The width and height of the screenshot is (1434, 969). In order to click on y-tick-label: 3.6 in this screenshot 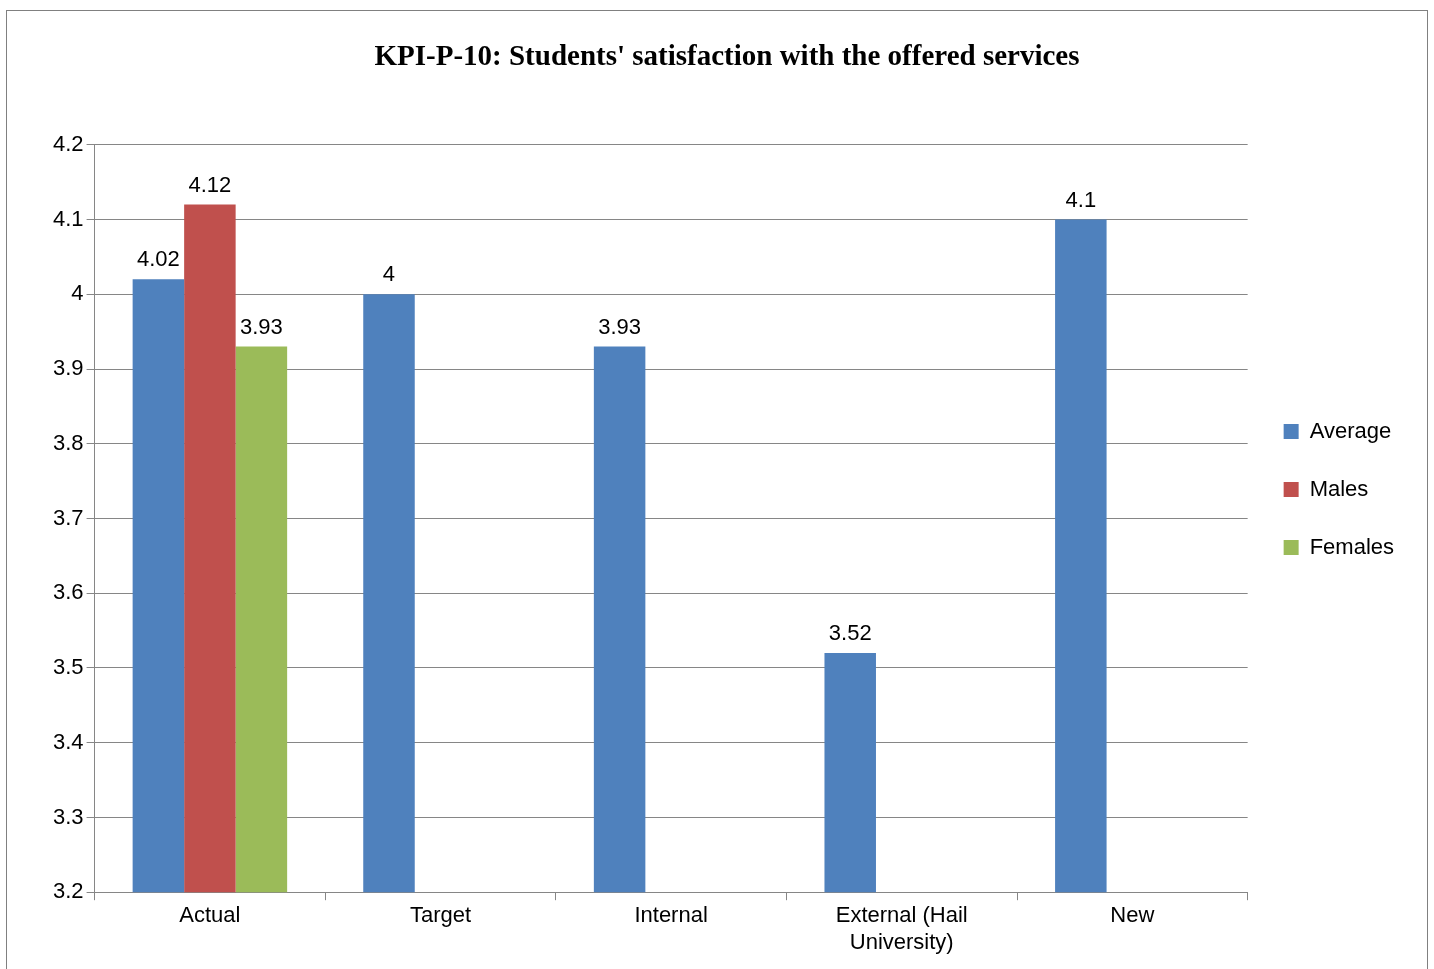, I will do `click(68, 592)`.